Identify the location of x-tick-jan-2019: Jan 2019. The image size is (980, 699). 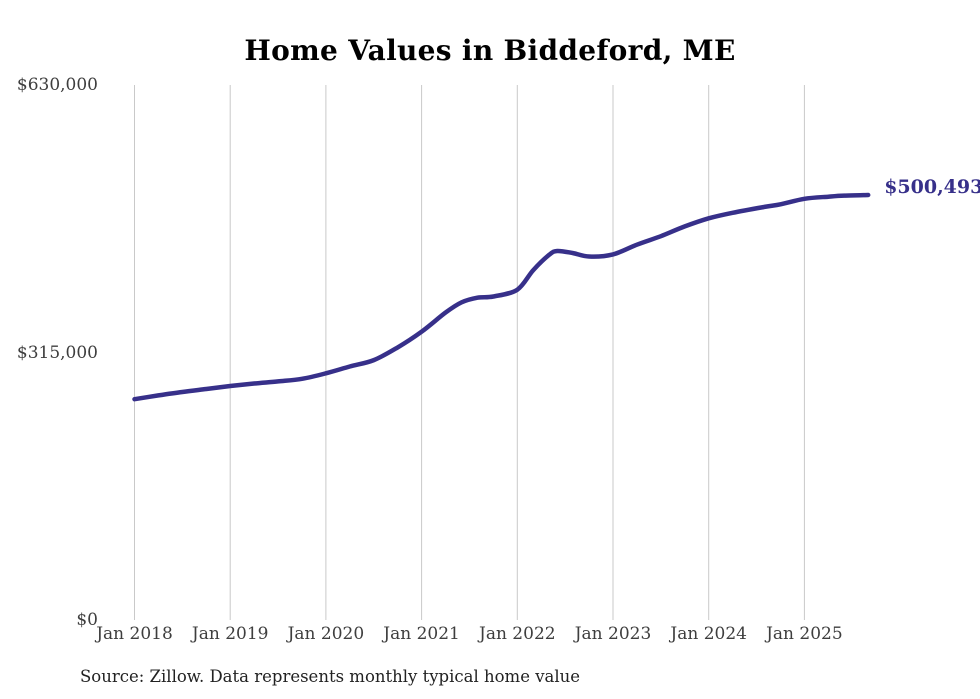
(230, 634).